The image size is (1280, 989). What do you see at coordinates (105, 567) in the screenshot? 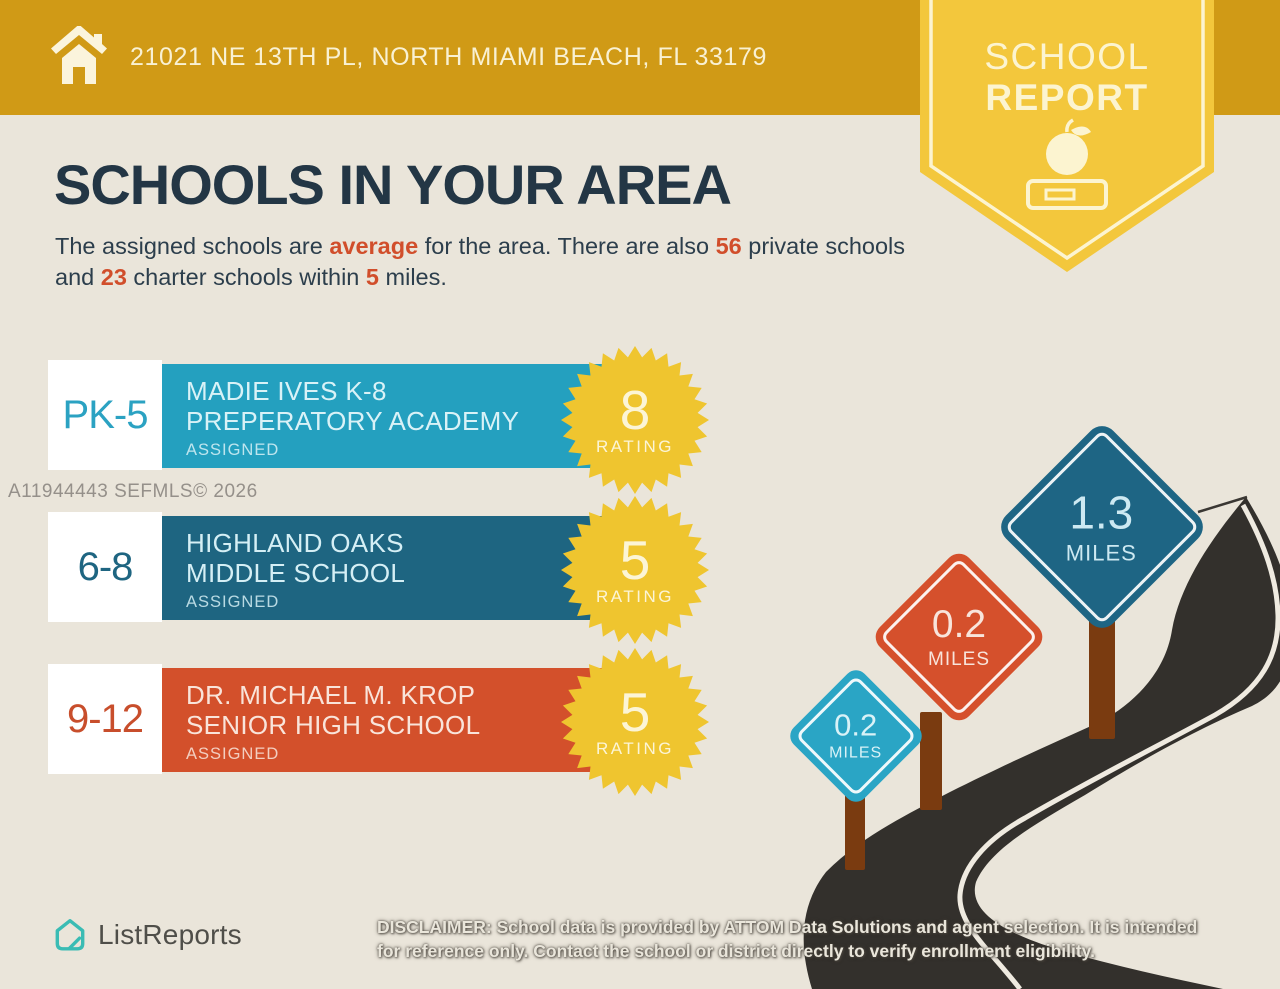
I see `grade-range: 6-8` at bounding box center [105, 567].